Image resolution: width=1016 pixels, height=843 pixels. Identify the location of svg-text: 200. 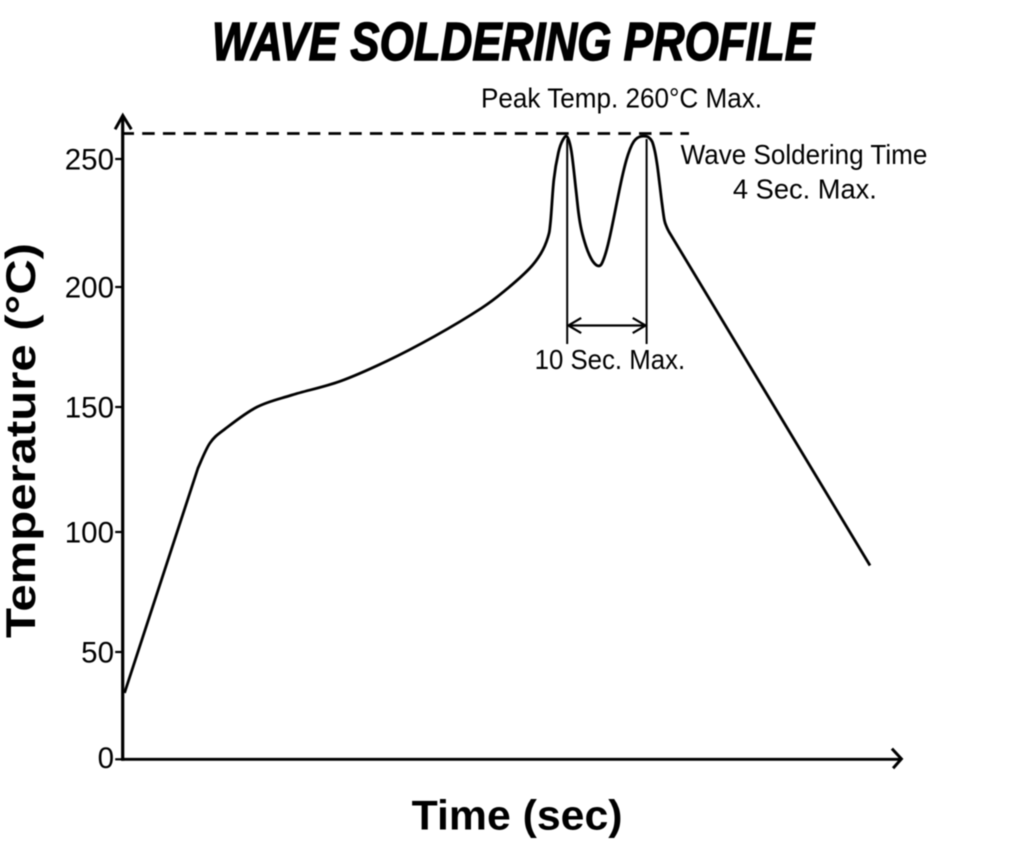
(89, 288).